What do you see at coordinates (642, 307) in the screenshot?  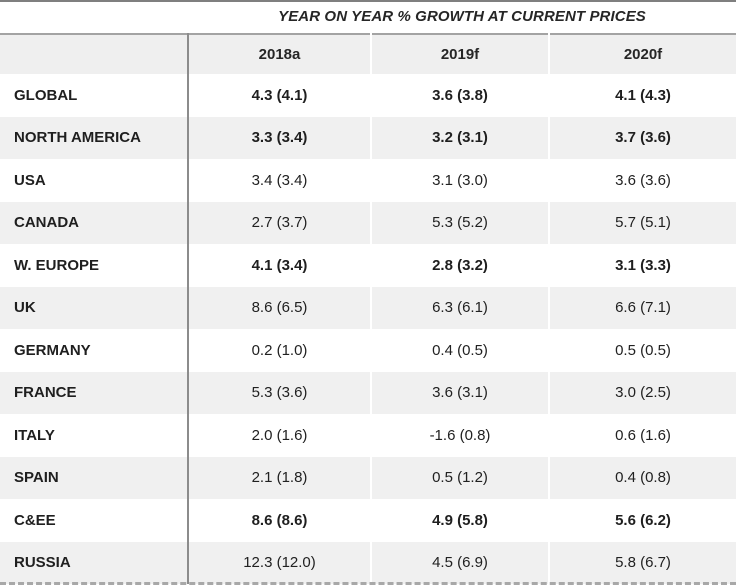 I see `cell-value: 6.6 (7.1)` at bounding box center [642, 307].